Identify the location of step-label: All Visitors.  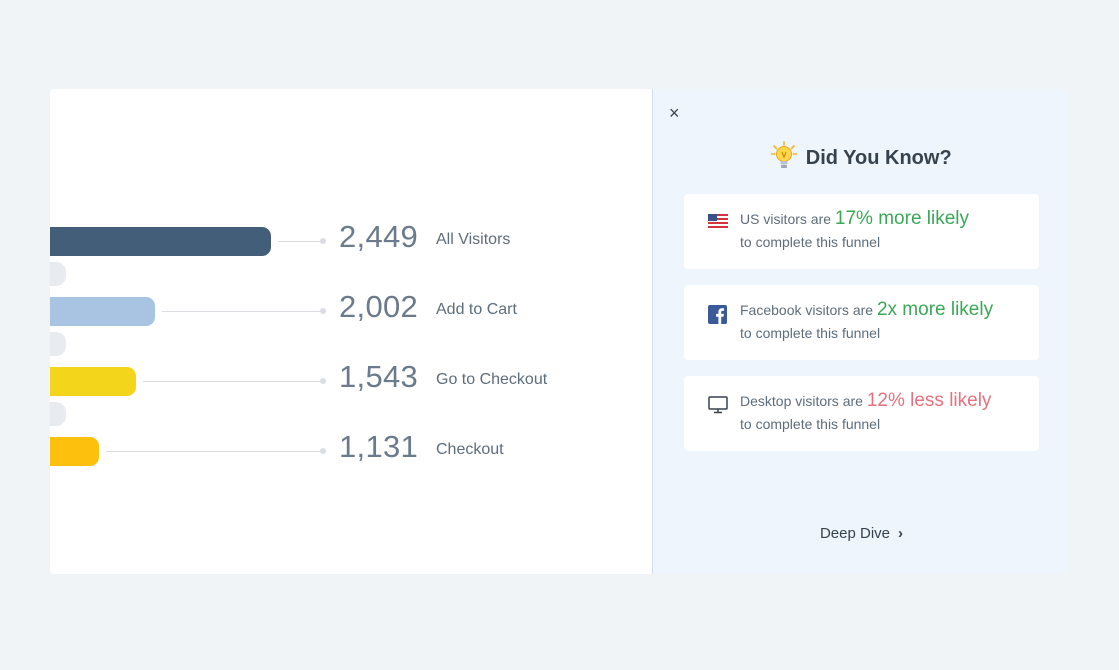
(473, 239).